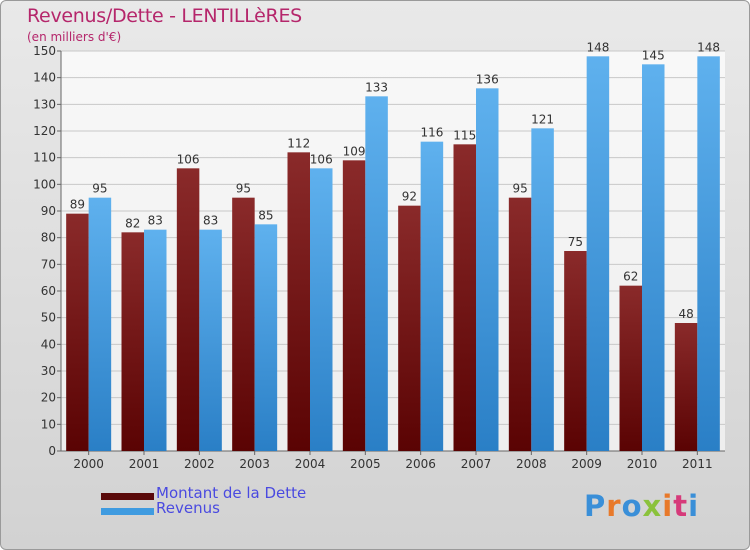  I want to click on y-tick-label: 30, so click(48, 371).